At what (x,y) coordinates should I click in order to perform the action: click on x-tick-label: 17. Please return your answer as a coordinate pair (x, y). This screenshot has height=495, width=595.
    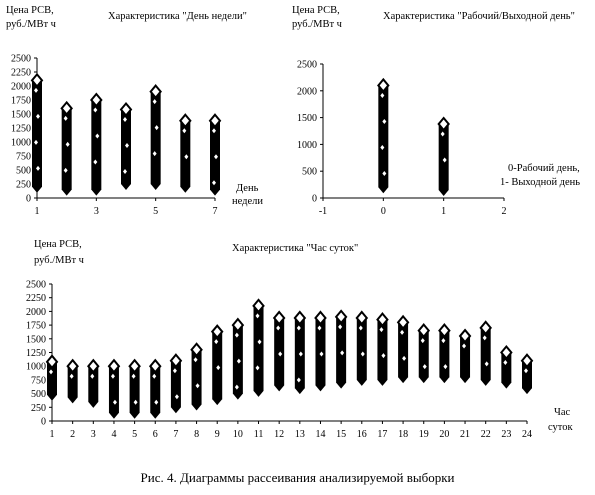
    Looking at the image, I should click on (382, 434).